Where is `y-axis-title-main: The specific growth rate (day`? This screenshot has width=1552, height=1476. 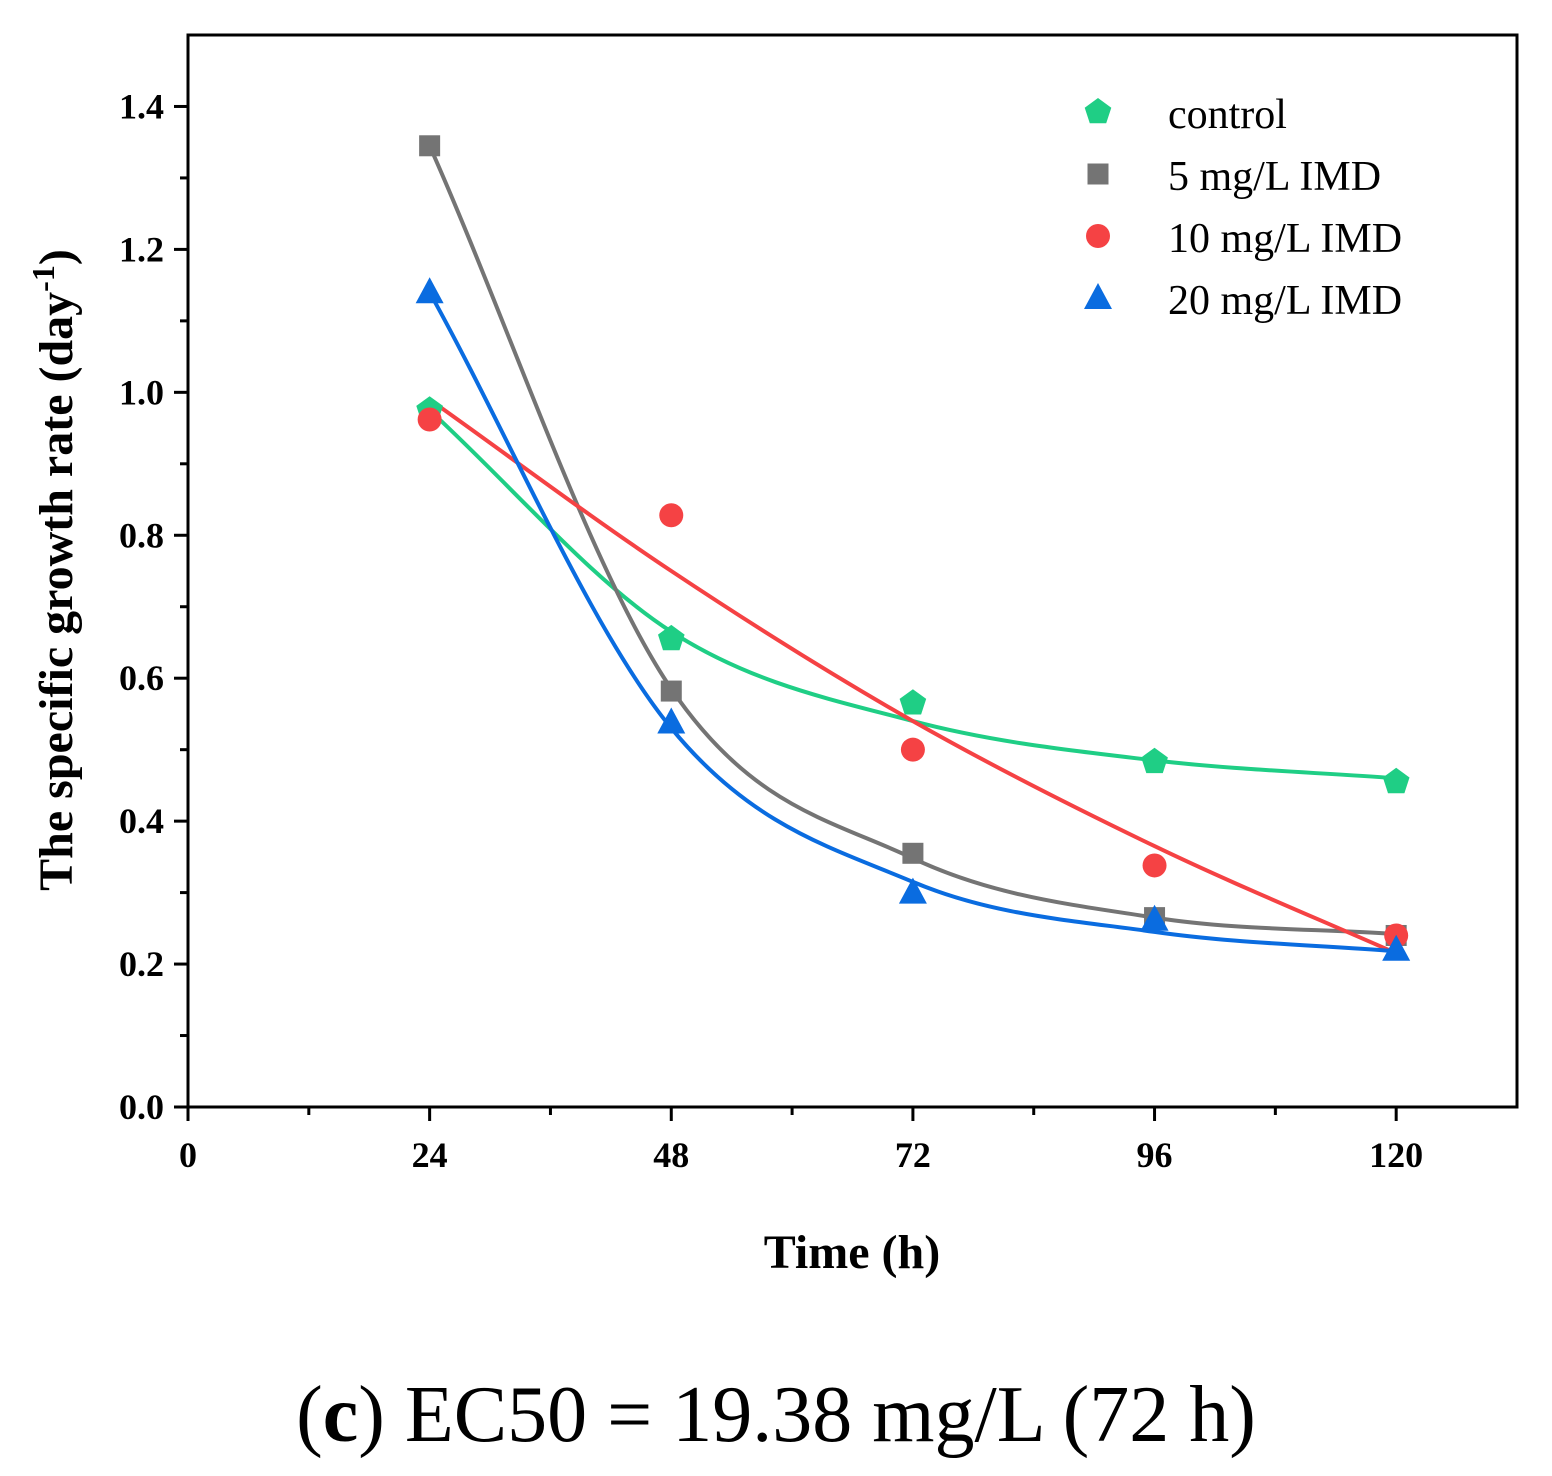 y-axis-title-main: The specific growth rate (day is located at coordinates (56, 591).